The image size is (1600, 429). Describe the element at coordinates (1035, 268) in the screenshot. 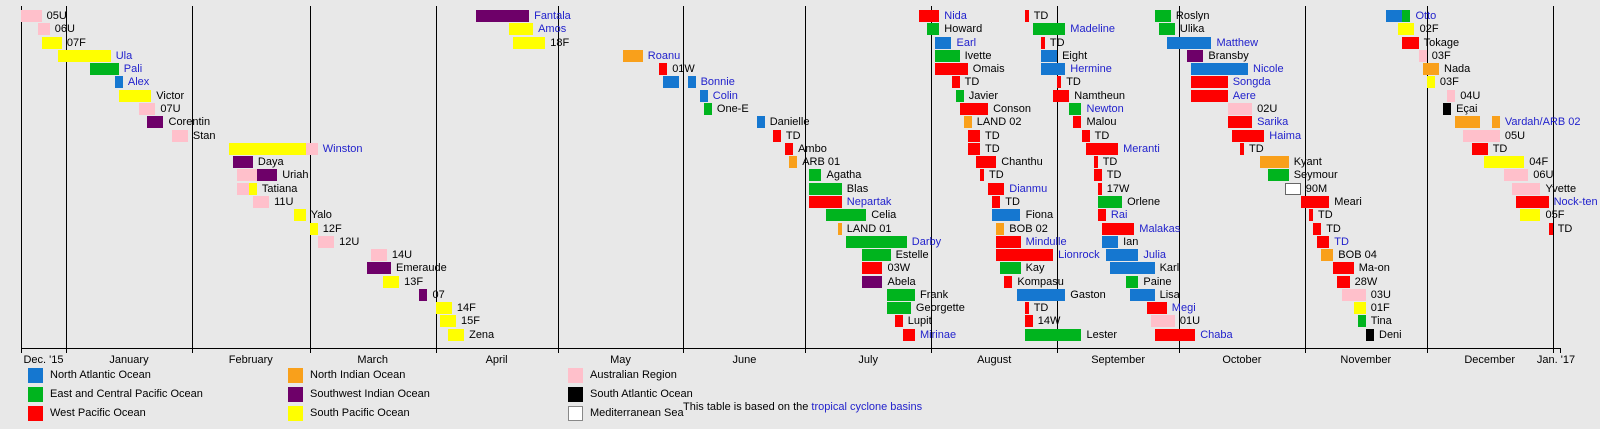

I see `storm-label: Kay` at that location.